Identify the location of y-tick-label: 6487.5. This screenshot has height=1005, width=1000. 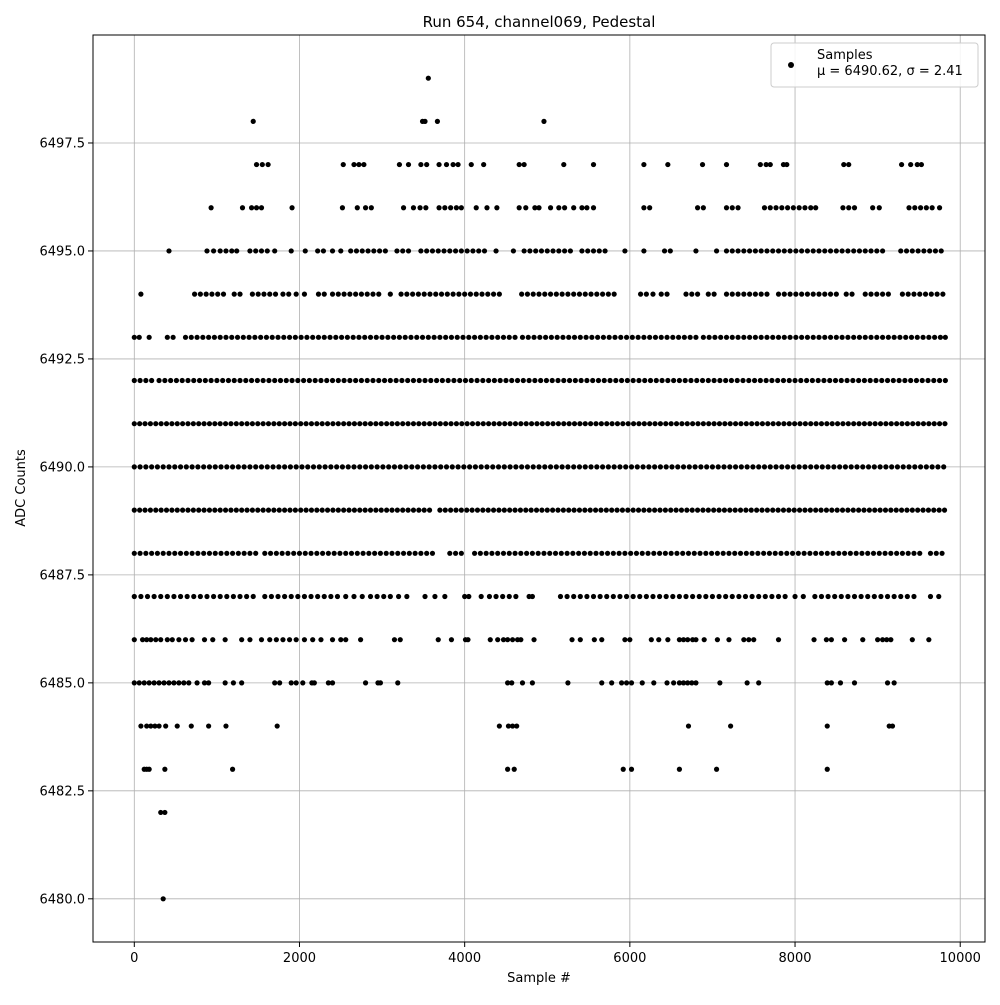
(63, 575).